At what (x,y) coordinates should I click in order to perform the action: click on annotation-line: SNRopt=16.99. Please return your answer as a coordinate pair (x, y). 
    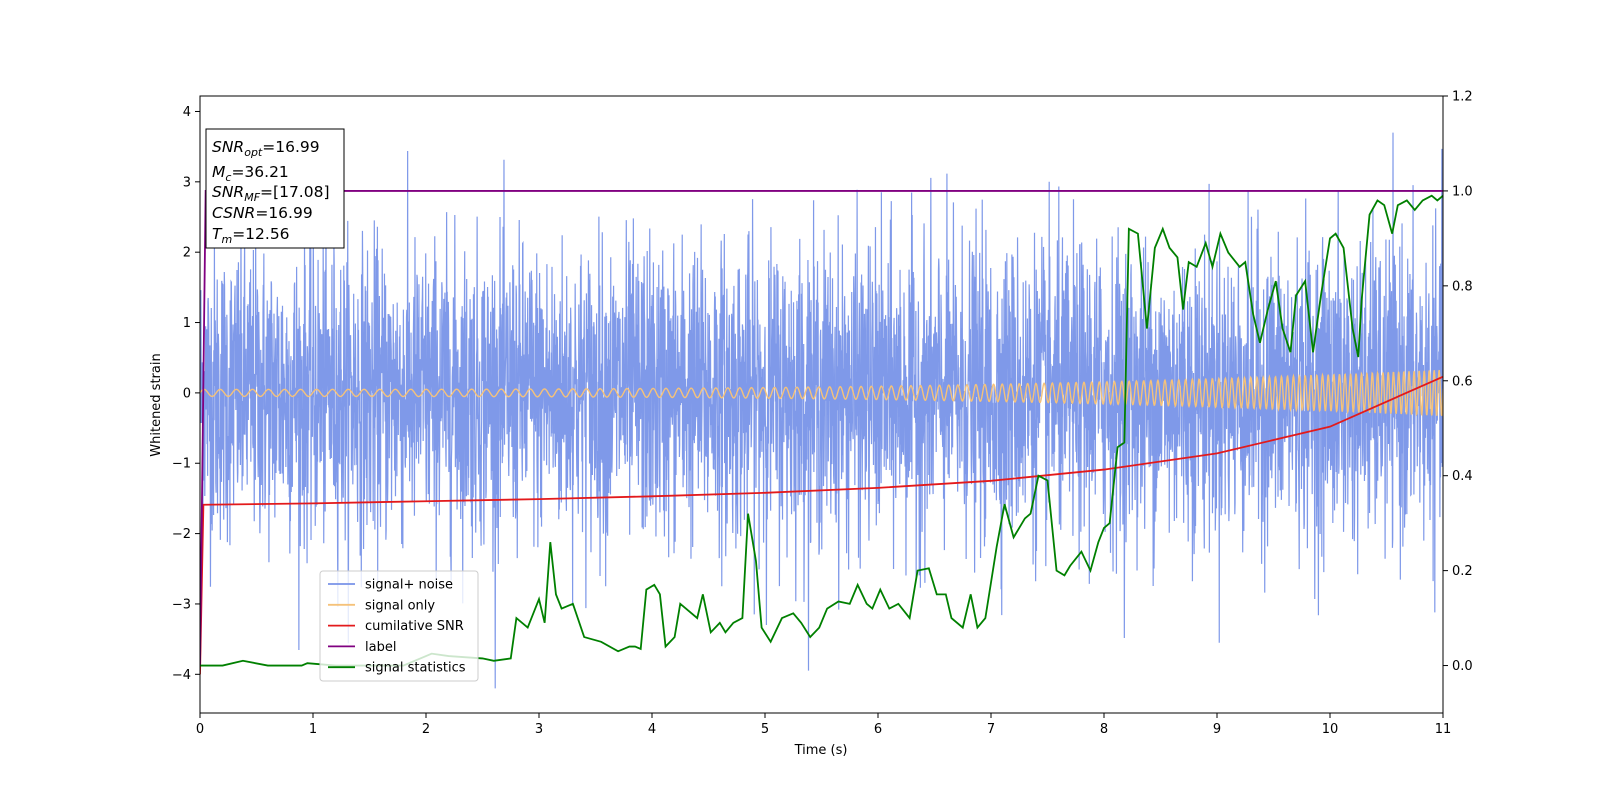
    Looking at the image, I should click on (266, 148).